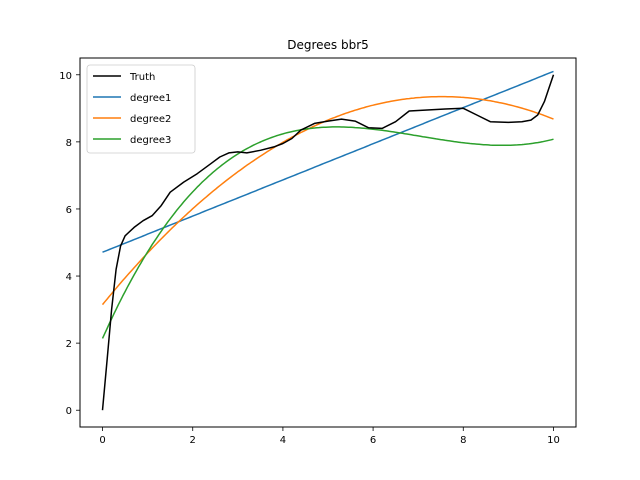 The image size is (640, 480). Describe the element at coordinates (69, 244) in the screenshot. I see `y-axis: 0 2 4 6 8 10` at that location.